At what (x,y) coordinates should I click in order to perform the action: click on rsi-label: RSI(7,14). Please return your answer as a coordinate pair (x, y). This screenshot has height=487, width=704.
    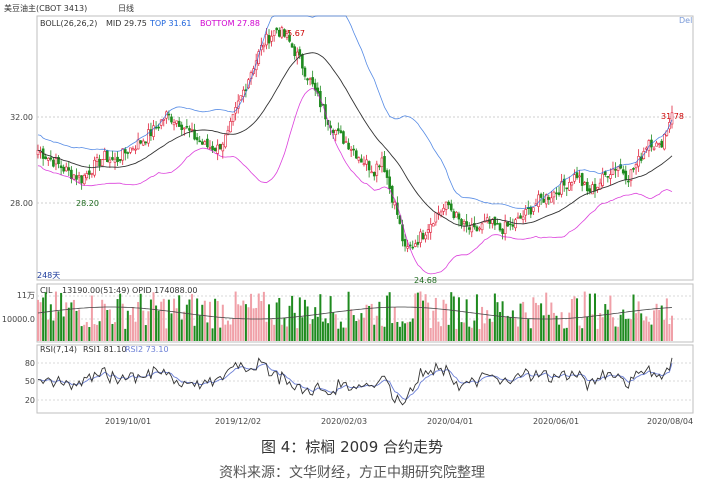
    Looking at the image, I should click on (58, 349).